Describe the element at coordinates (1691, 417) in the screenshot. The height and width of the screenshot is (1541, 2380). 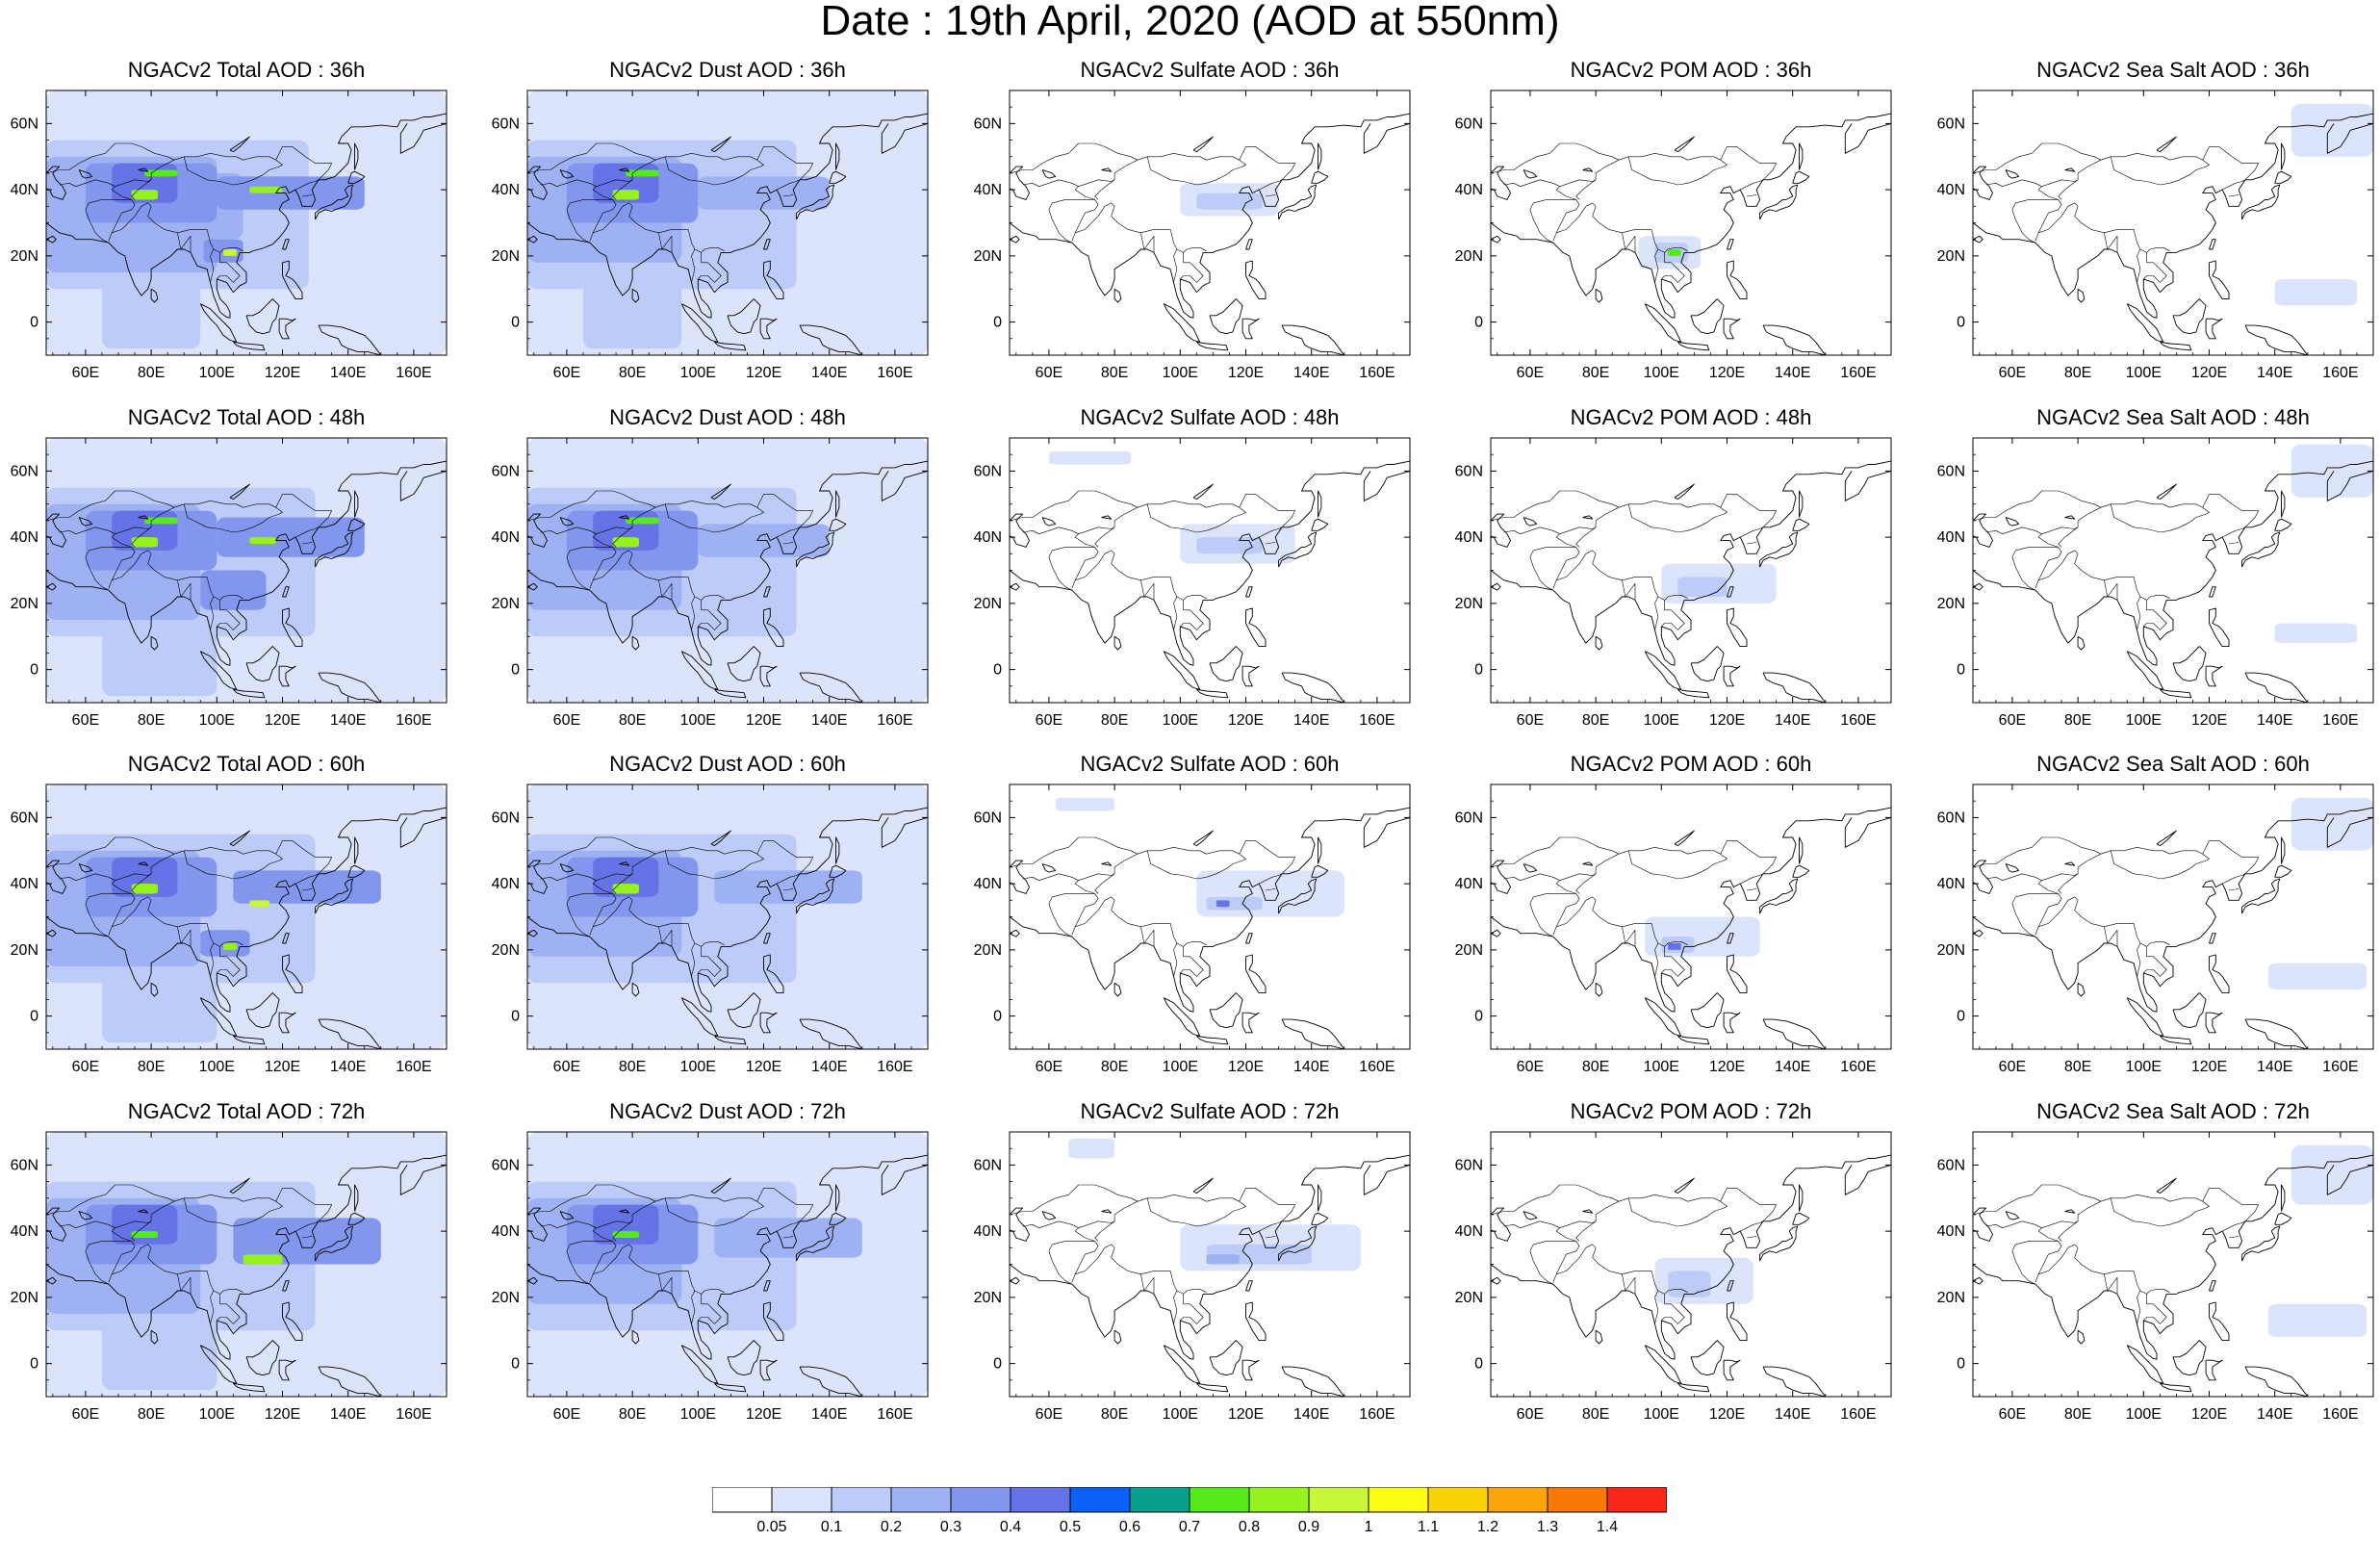
I see `panel-title: NGACv2 POM AOD : 48h` at that location.